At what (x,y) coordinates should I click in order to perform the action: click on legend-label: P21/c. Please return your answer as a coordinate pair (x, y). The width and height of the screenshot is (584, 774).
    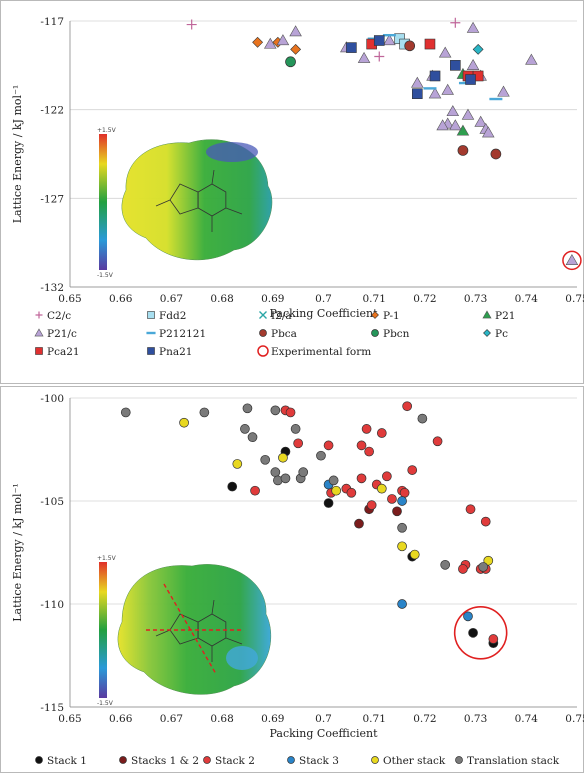
    Looking at the image, I should click on (62, 334).